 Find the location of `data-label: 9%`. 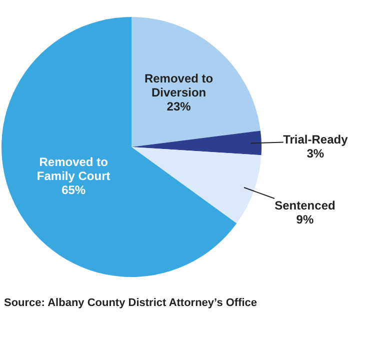

data-label: 9% is located at coordinates (305, 219).